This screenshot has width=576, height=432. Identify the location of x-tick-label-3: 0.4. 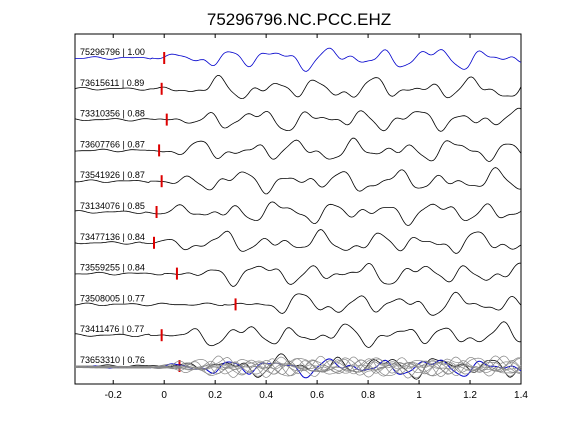
(266, 395).